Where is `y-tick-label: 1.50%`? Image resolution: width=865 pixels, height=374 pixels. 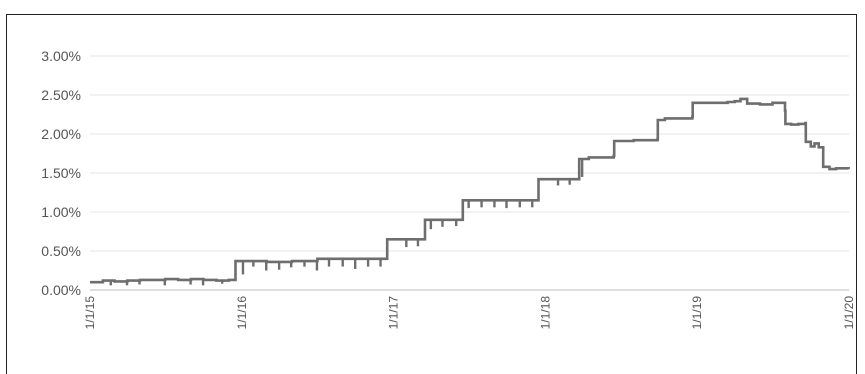 y-tick-label: 1.50% is located at coordinates (61, 173).